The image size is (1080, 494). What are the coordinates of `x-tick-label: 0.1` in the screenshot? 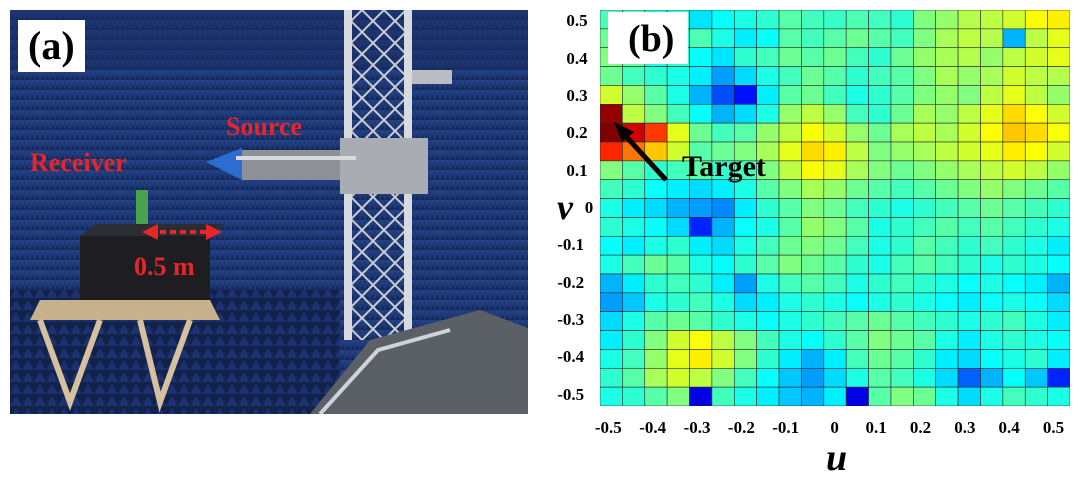 It's located at (876, 427).